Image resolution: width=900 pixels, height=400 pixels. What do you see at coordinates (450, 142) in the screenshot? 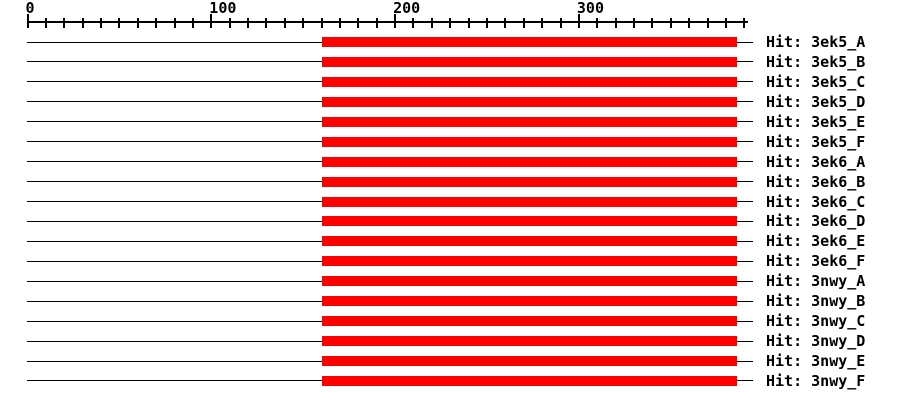
I see `hit-row: Hit: 3ek5_F` at bounding box center [450, 142].